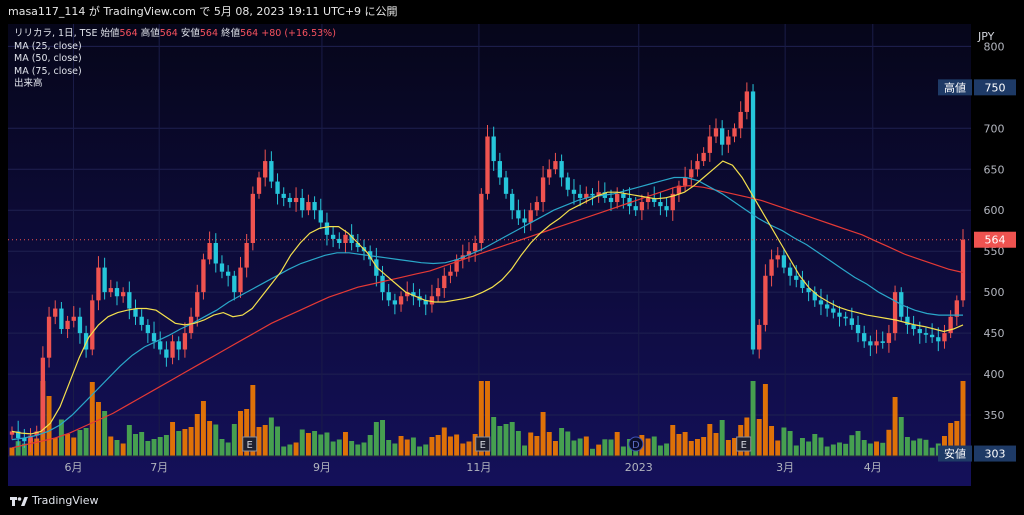 Image resolution: width=1024 pixels, height=515 pixels. I want to click on x-tick-label: 4月, so click(873, 467).